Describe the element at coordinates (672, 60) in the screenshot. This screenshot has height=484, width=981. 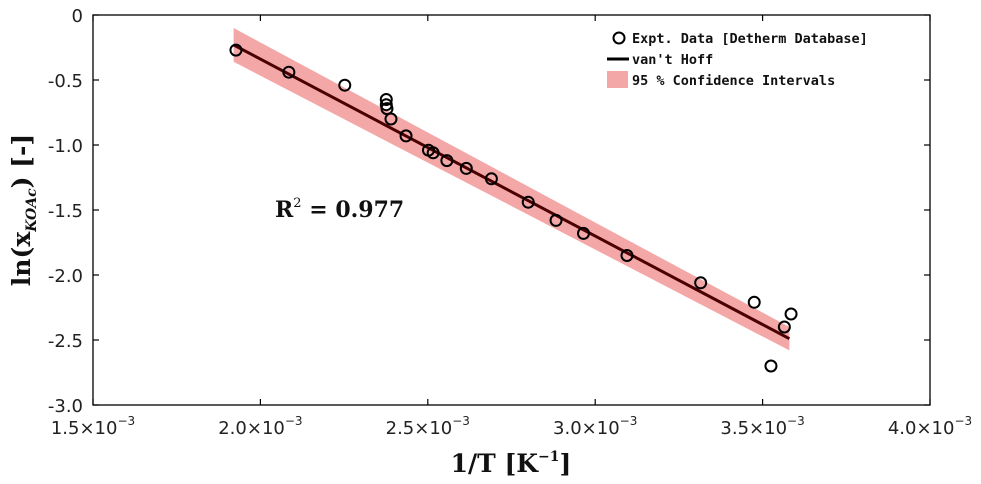
I see `legend-label-line: van't Hoff` at that location.